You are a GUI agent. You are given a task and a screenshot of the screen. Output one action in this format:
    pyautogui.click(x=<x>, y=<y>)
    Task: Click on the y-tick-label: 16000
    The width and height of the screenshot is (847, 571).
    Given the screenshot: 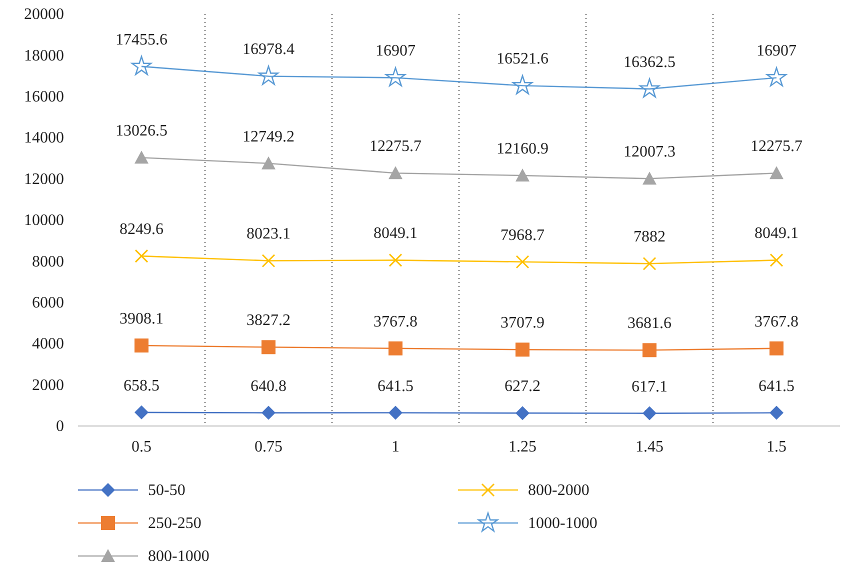 What is the action you would take?
    pyautogui.click(x=44, y=97)
    